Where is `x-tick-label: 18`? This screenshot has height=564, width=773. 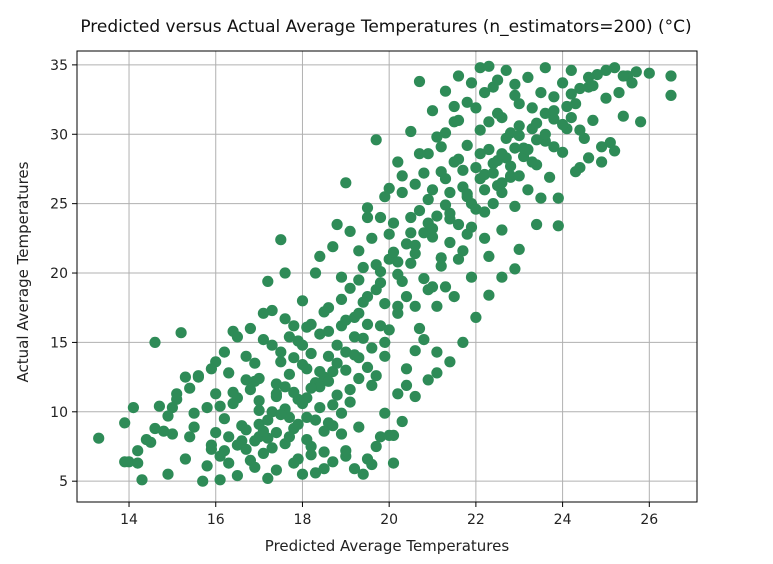
x-tick-label: 18 is located at coordinates (303, 520).